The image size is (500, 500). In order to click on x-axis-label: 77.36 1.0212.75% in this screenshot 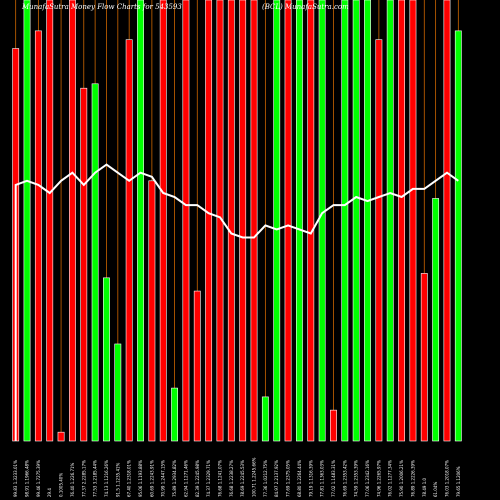, I will do `click(265, 478)`.